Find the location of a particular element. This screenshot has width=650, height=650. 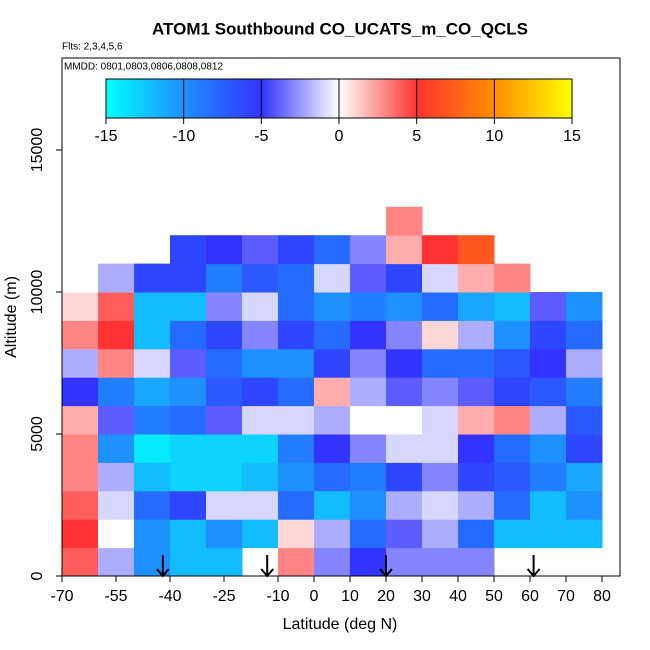

colorbar-tick-label: 5 is located at coordinates (416, 136).